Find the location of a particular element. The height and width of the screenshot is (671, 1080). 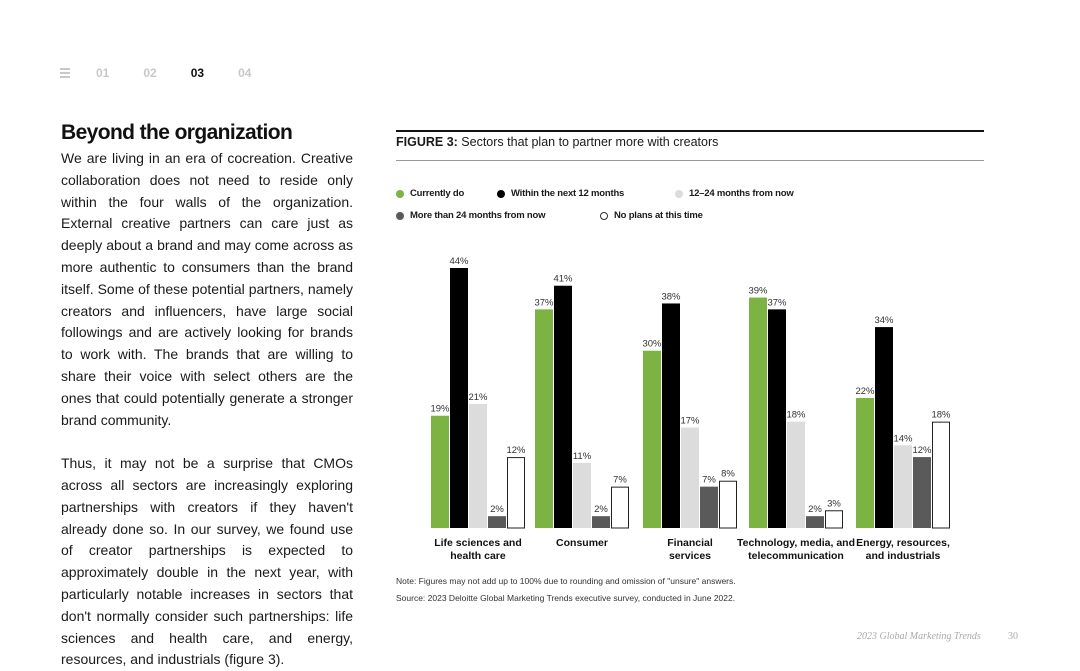

category-label: services is located at coordinates (690, 556).